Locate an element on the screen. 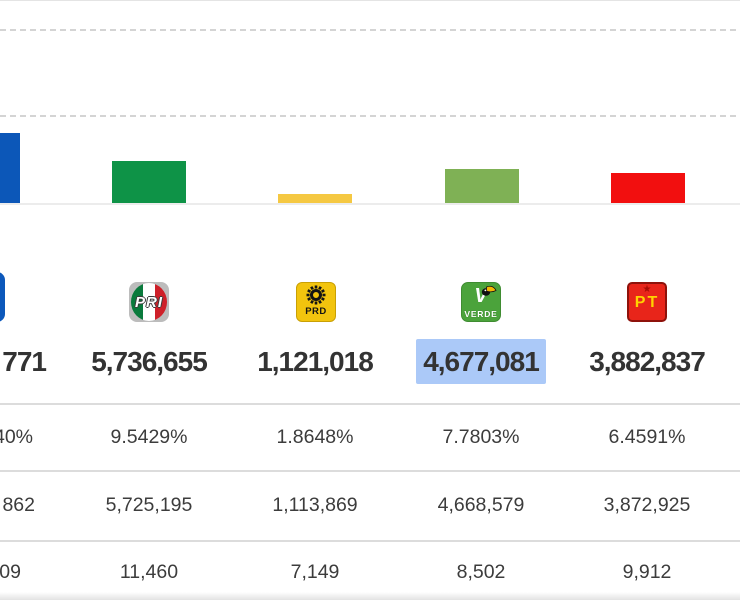 The width and height of the screenshot is (740, 600). total-votes-prd: 1,121,018 is located at coordinates (315, 361).